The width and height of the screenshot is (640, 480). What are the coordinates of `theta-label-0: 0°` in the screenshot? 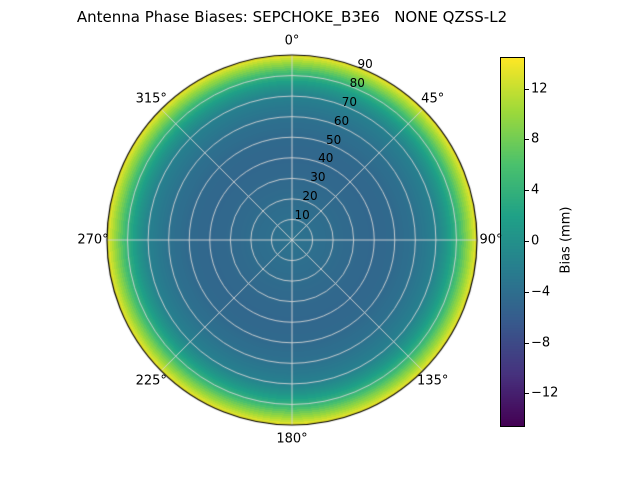 It's located at (292, 41).